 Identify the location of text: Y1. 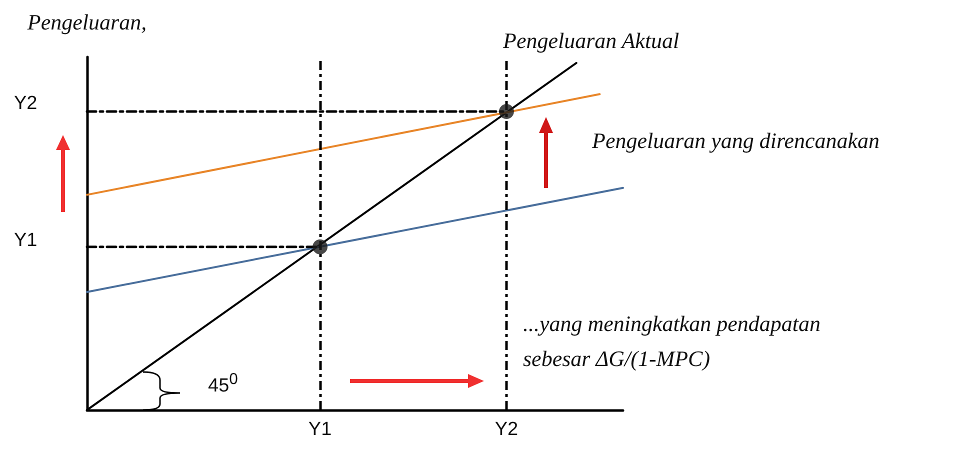
(26, 241).